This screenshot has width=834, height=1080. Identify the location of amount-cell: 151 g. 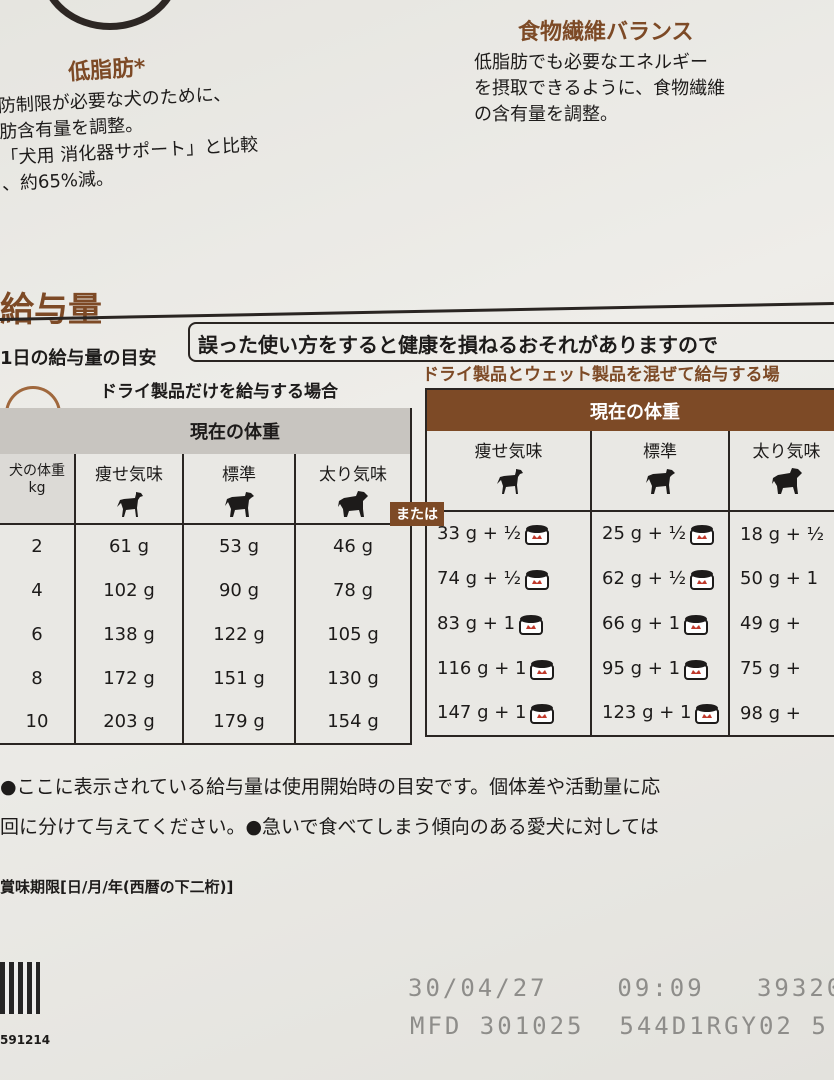
(238, 678).